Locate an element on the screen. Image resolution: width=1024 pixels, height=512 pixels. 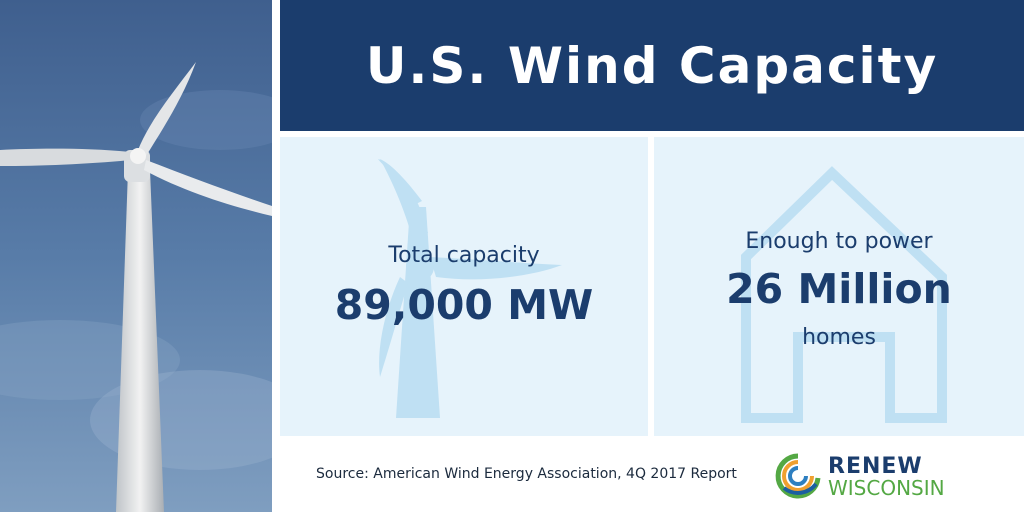
house-icon is located at coordinates (844, 294).